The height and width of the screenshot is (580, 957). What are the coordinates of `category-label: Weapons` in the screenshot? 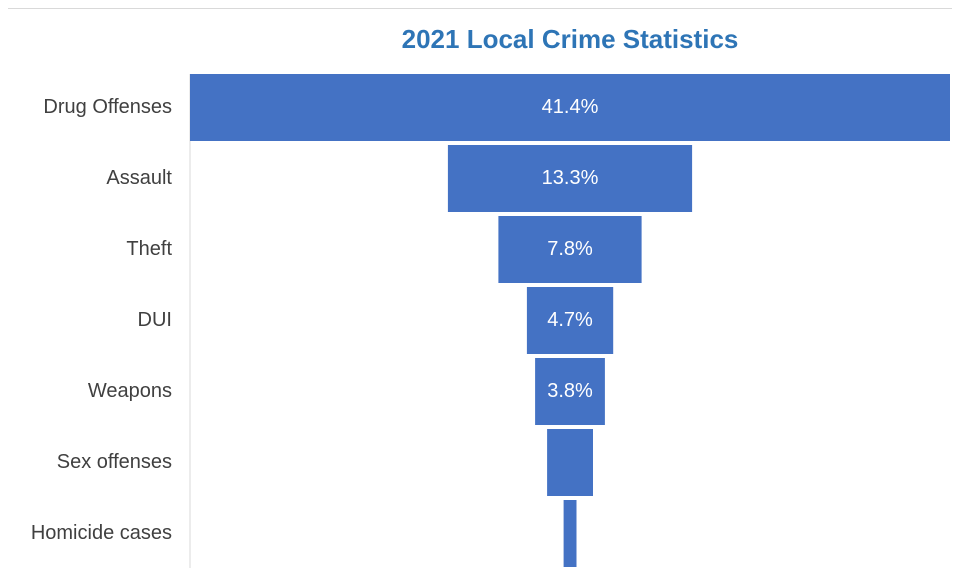 It's located at (130, 391).